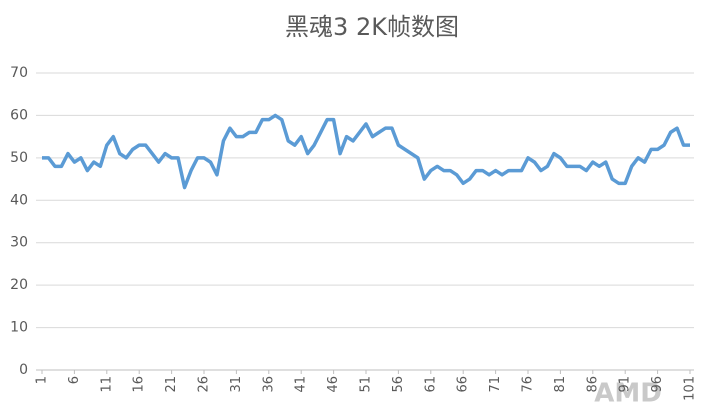 The height and width of the screenshot is (415, 705). Describe the element at coordinates (372, 27) in the screenshot. I see `chart-title: 黑魂3 2K帧数图` at that location.